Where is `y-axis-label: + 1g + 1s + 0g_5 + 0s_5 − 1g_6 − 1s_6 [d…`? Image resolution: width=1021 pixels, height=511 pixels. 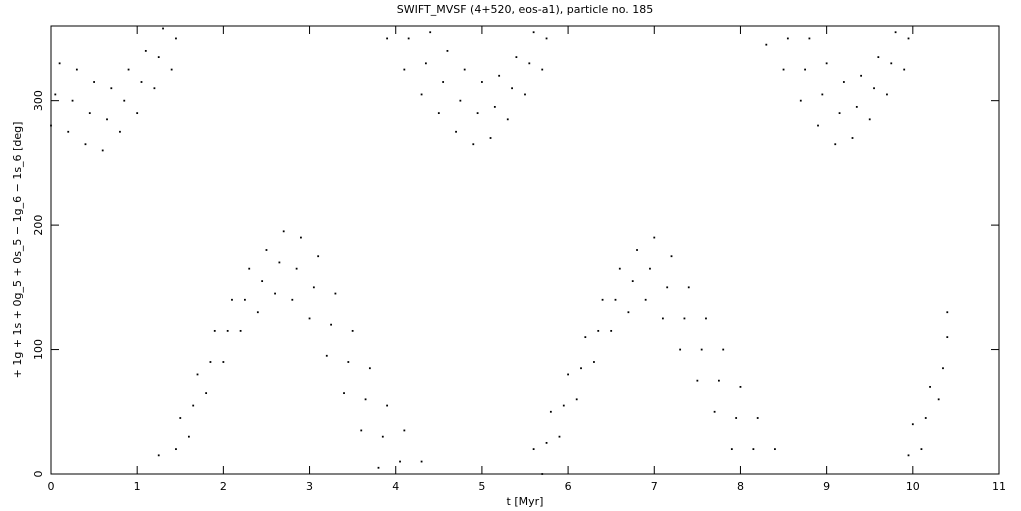 y-axis-label: + 1g + 1s + 0g_5 + 0s_5 − 1g_6 − 1s_6 [d… is located at coordinates (17, 250).